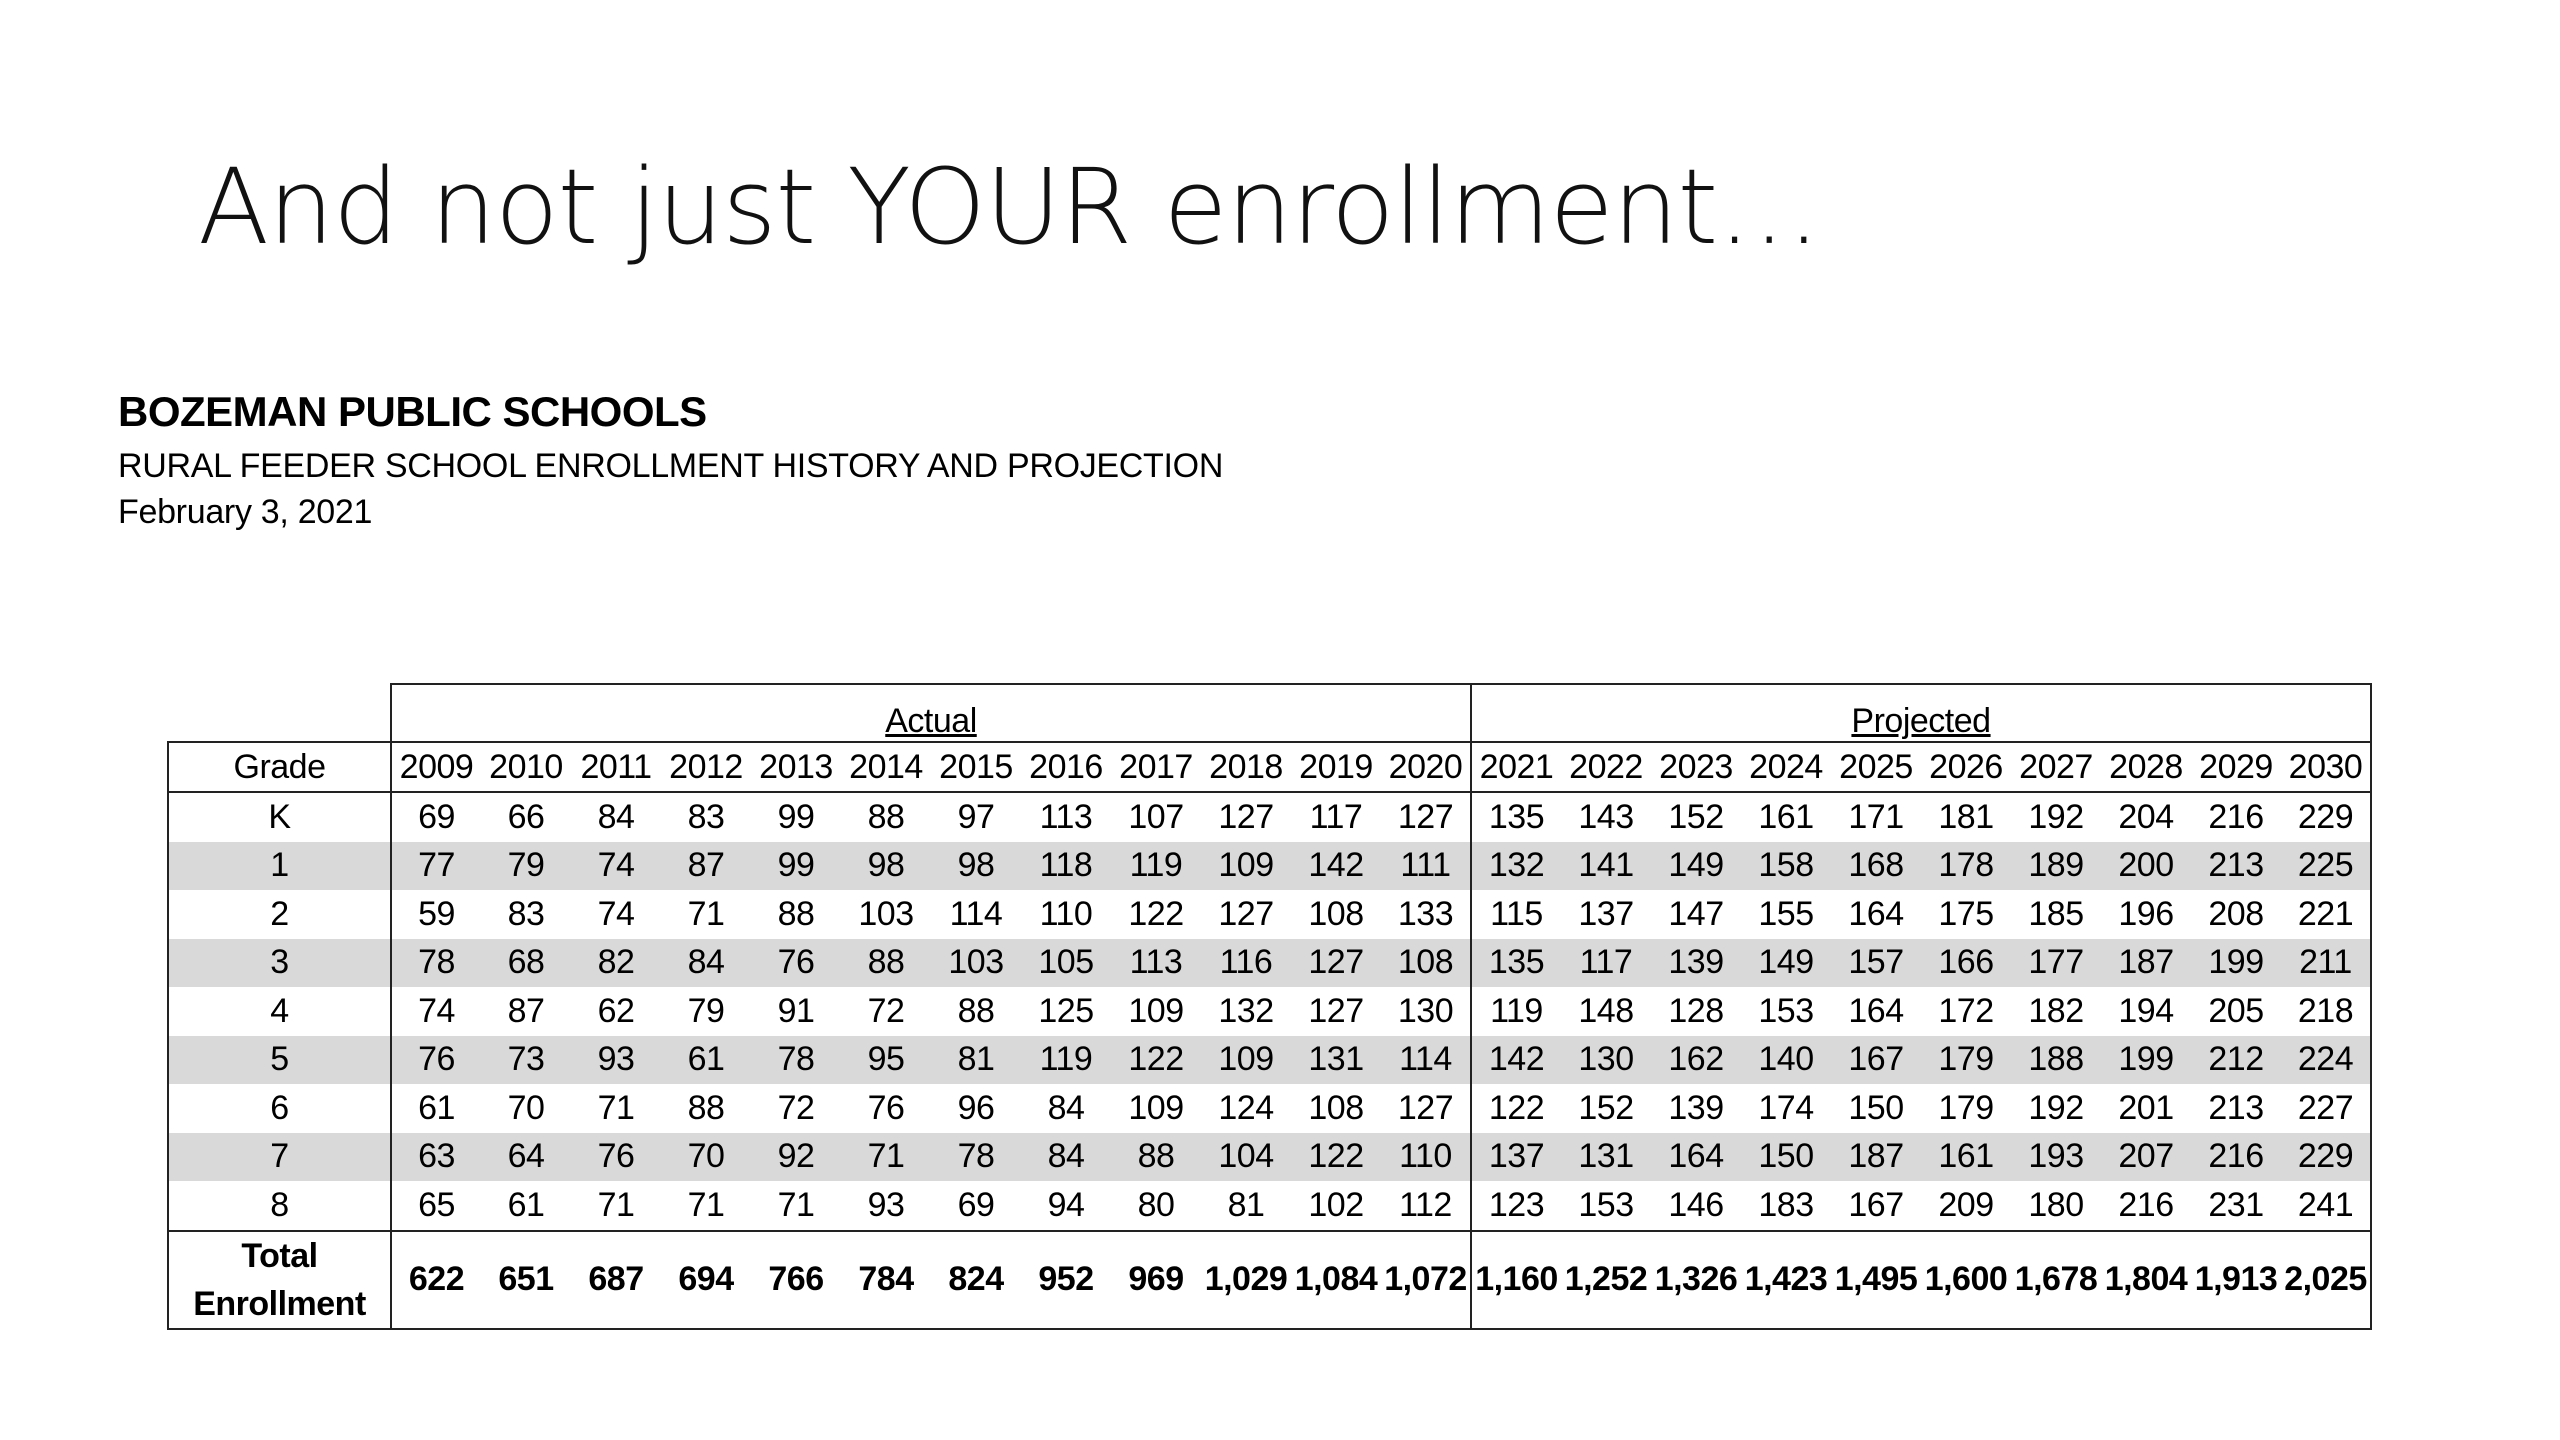 The height and width of the screenshot is (1440, 2560). Describe the element at coordinates (1696, 913) in the screenshot. I see `value-cell: 147` at that location.